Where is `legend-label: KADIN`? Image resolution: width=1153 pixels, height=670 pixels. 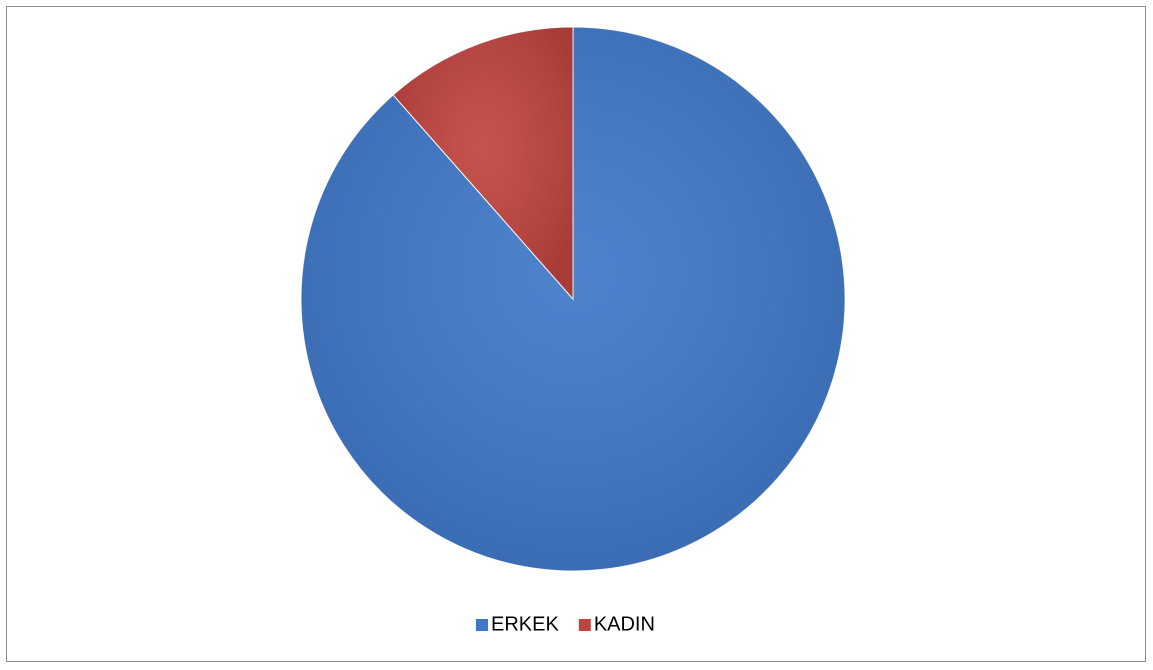 legend-label: KADIN is located at coordinates (624, 624).